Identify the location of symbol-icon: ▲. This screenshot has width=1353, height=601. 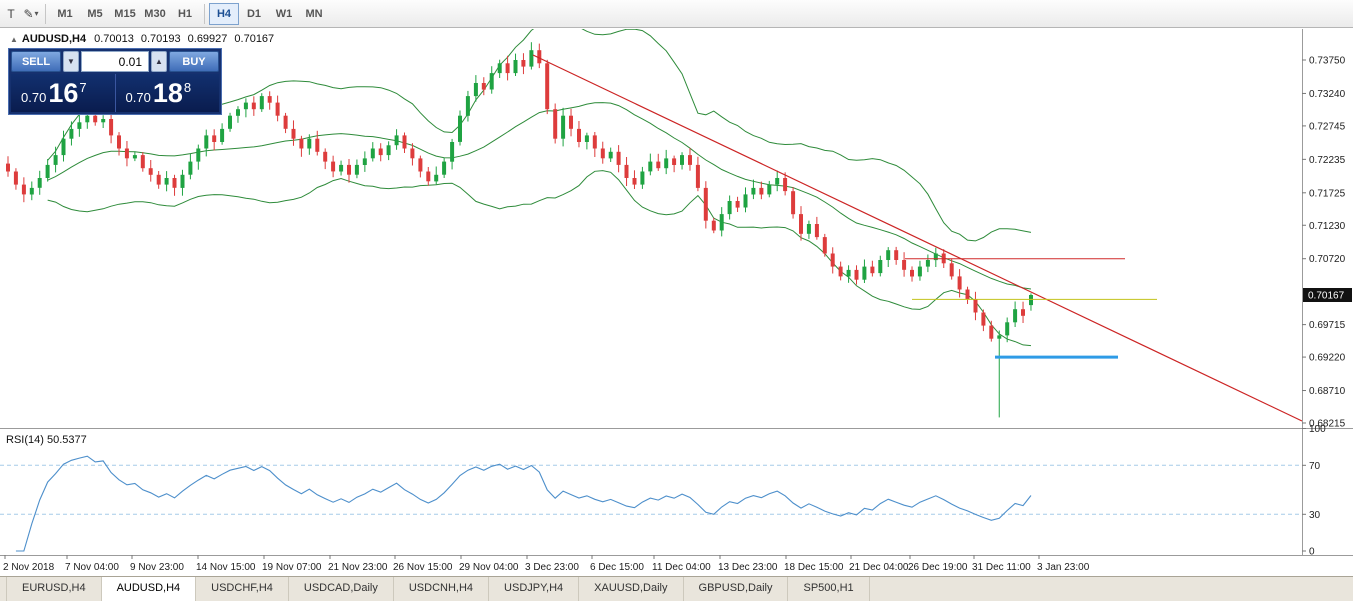
(14, 39).